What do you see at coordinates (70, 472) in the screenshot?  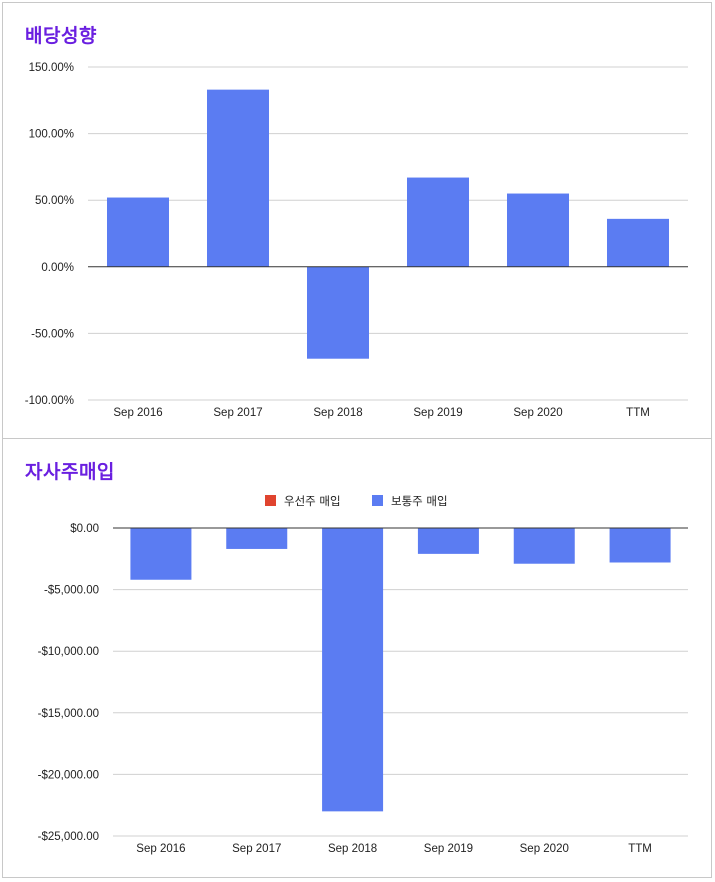 I see `buyback-title: 자사주매입` at bounding box center [70, 472].